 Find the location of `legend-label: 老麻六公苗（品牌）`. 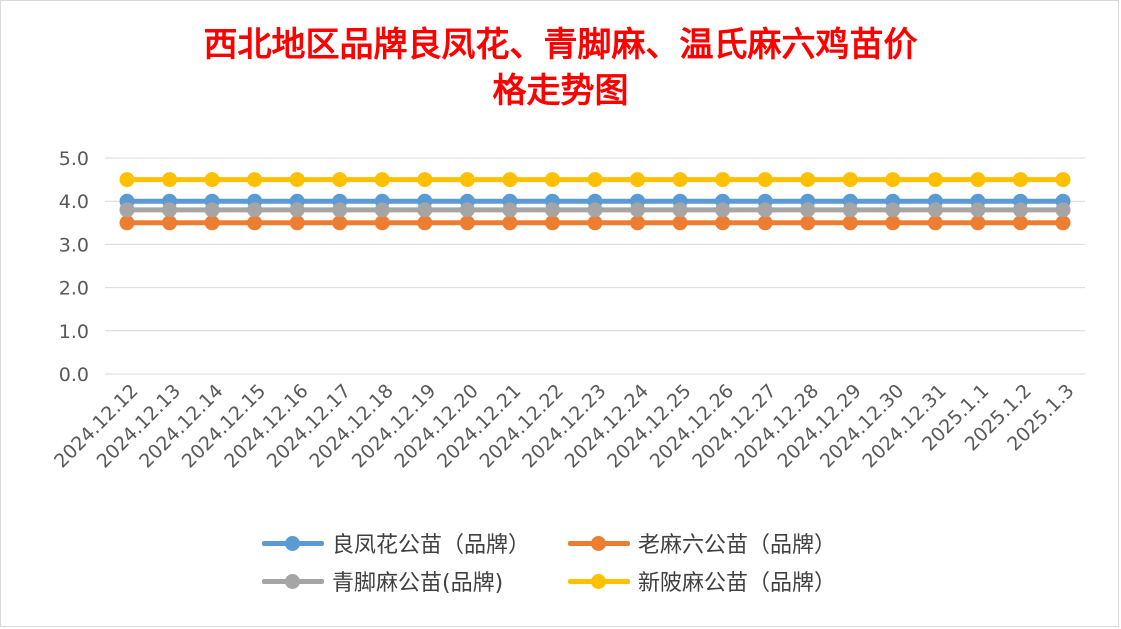

legend-label: 老麻六公苗（品牌） is located at coordinates (737, 545).